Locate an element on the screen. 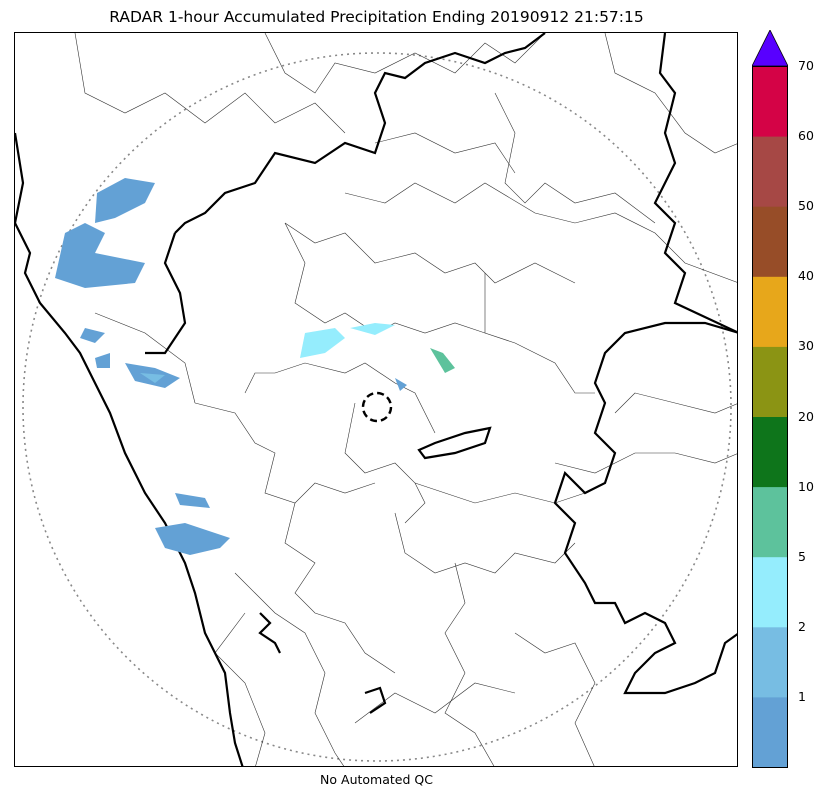 This screenshot has height=797, width=825. colorbar-tick-label: 40 is located at coordinates (806, 276).